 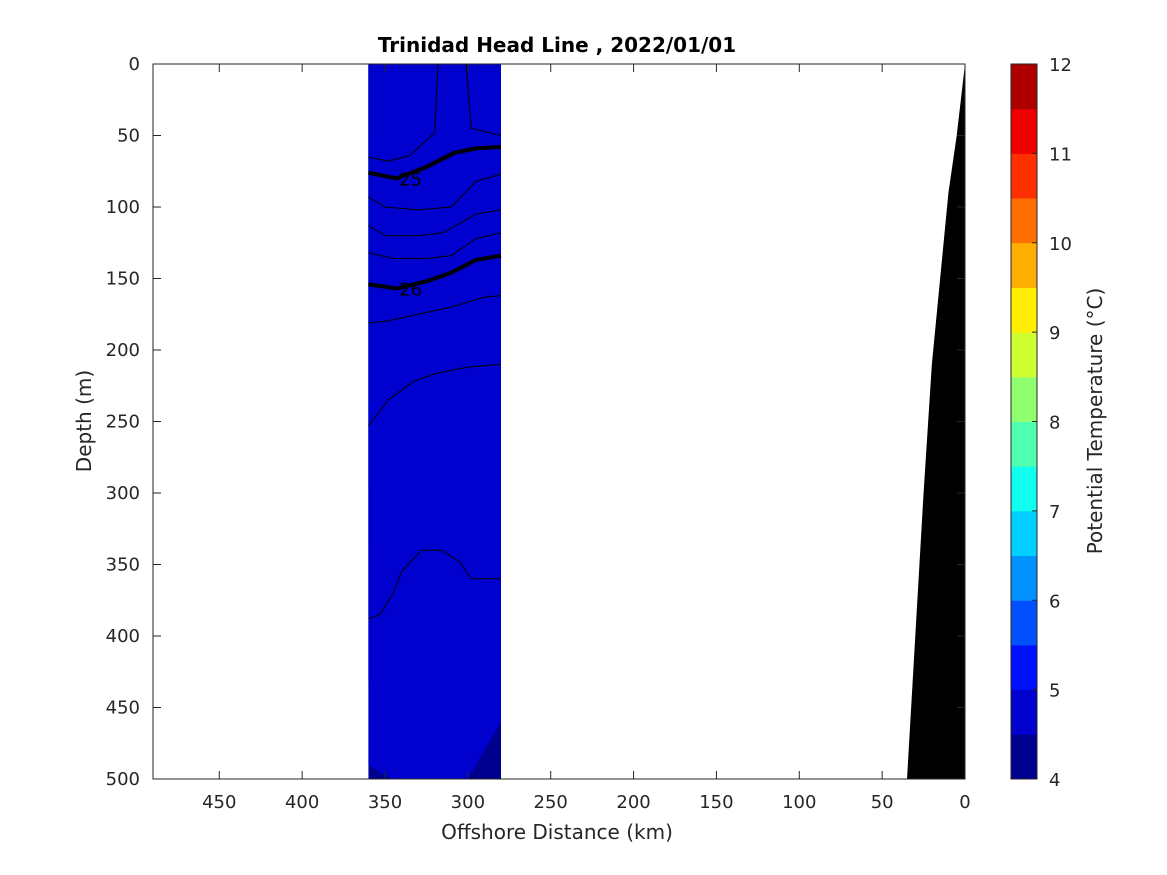 What do you see at coordinates (799, 802) in the screenshot?
I see `x-tick-label: 100` at bounding box center [799, 802].